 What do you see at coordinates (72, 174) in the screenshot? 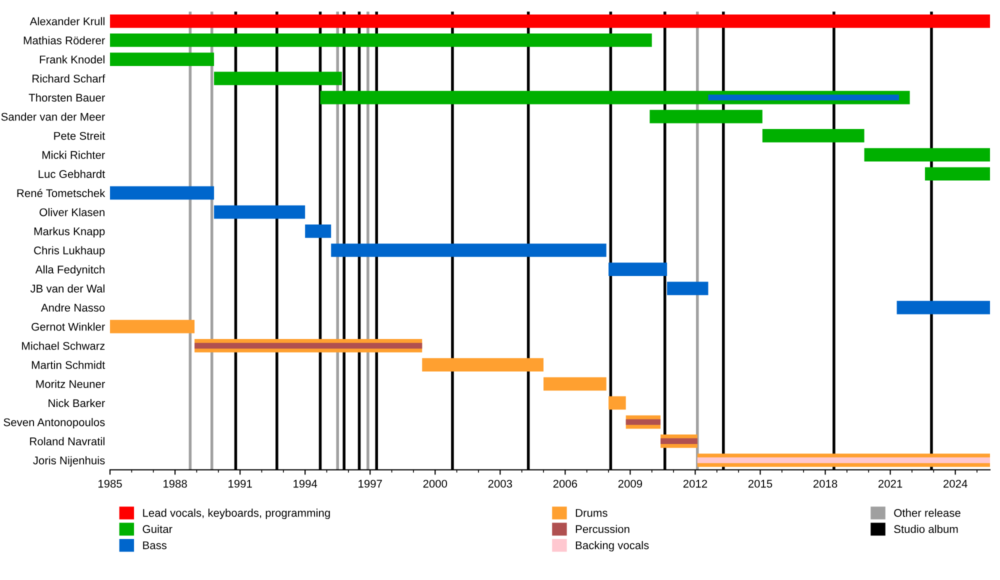
I see `y-tick-label: Luc Gebhardt` at bounding box center [72, 174].